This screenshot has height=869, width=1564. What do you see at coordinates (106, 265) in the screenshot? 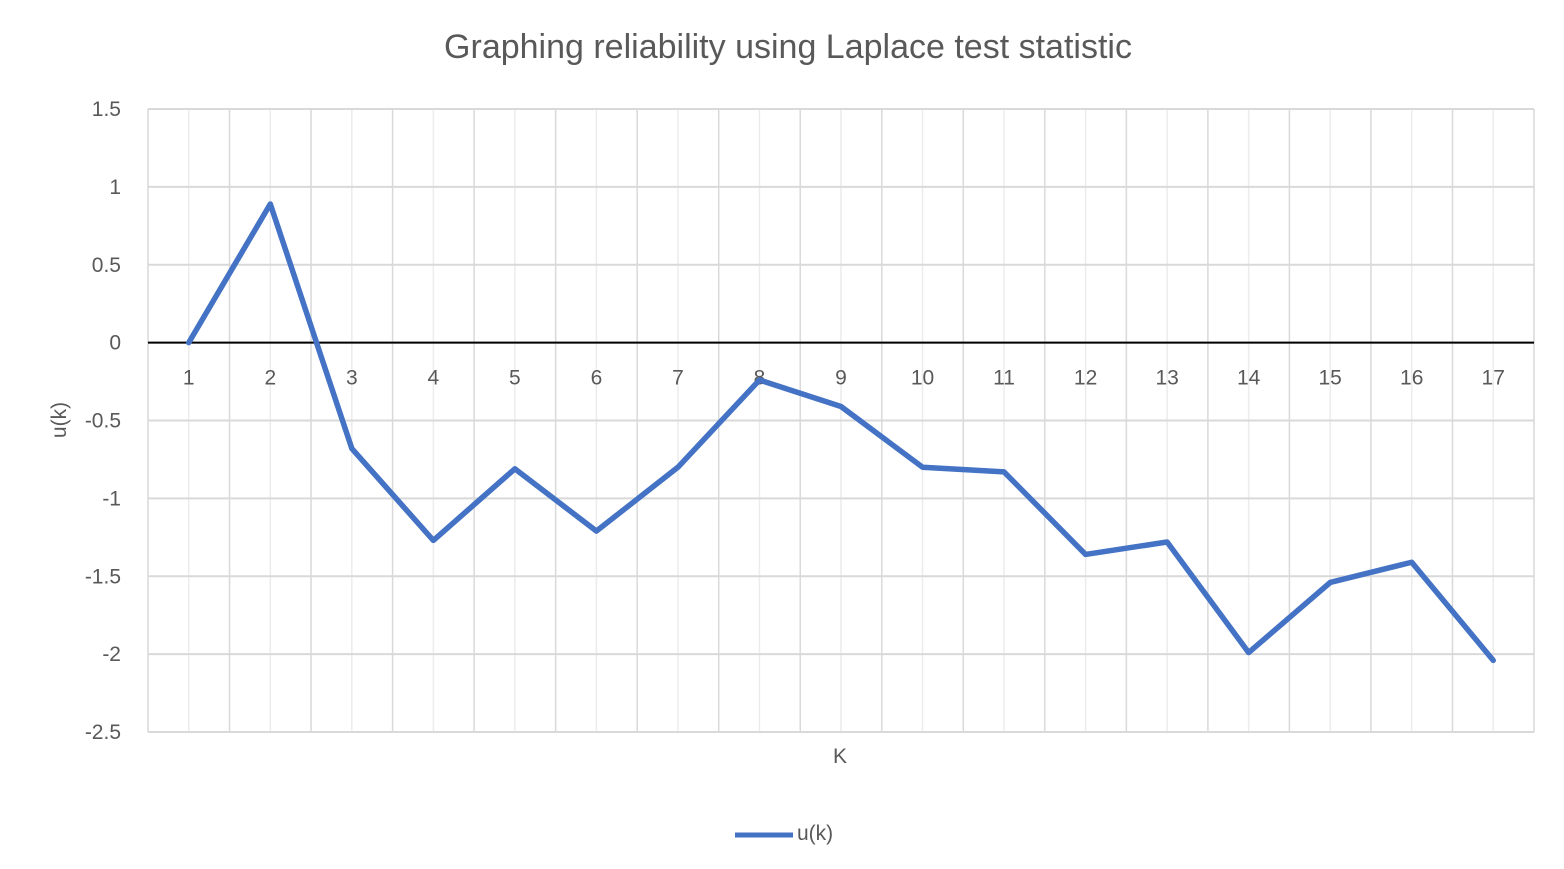
I see `y-tick-label: 0.5` at bounding box center [106, 265].